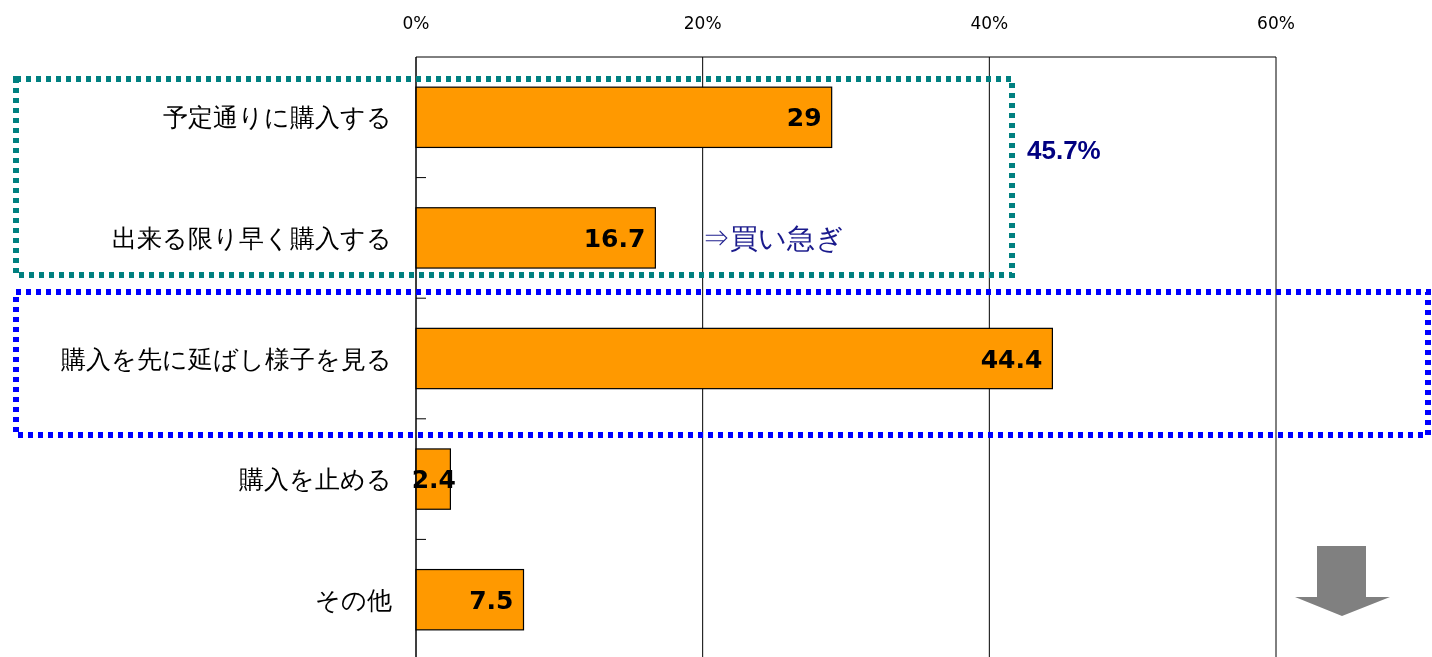  Describe the element at coordinates (773, 238) in the screenshot. I see `annotation: ⇒買い急ぎ` at that location.